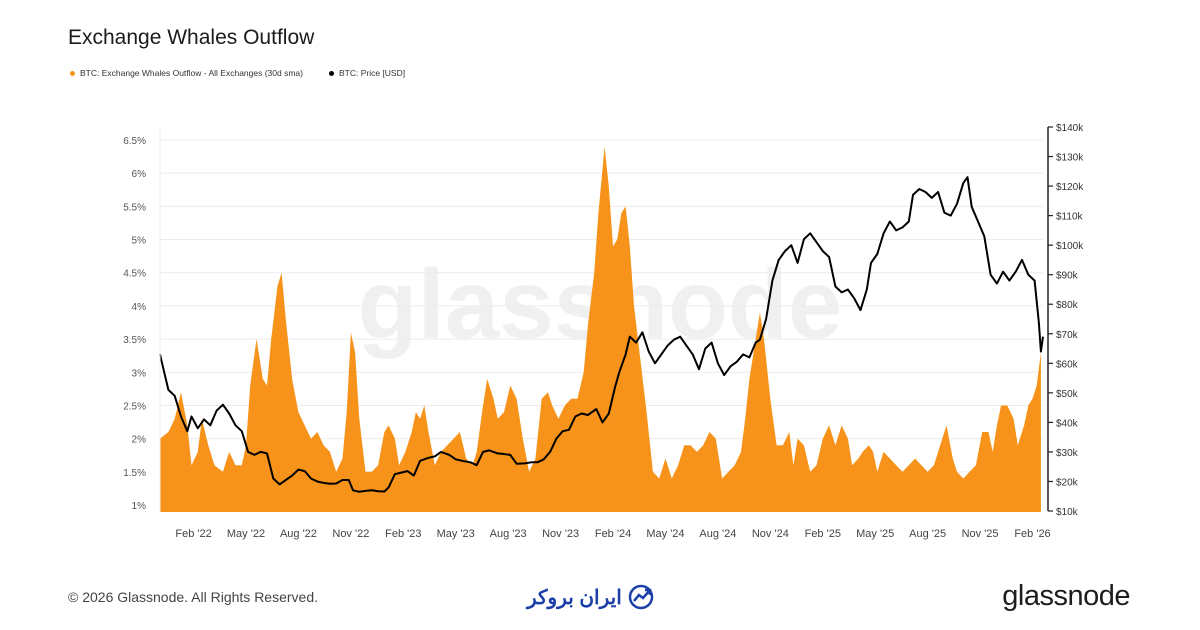 This screenshot has width=1200, height=630. What do you see at coordinates (139, 174) in the screenshot?
I see `y-left-tick-label: 6%` at bounding box center [139, 174].